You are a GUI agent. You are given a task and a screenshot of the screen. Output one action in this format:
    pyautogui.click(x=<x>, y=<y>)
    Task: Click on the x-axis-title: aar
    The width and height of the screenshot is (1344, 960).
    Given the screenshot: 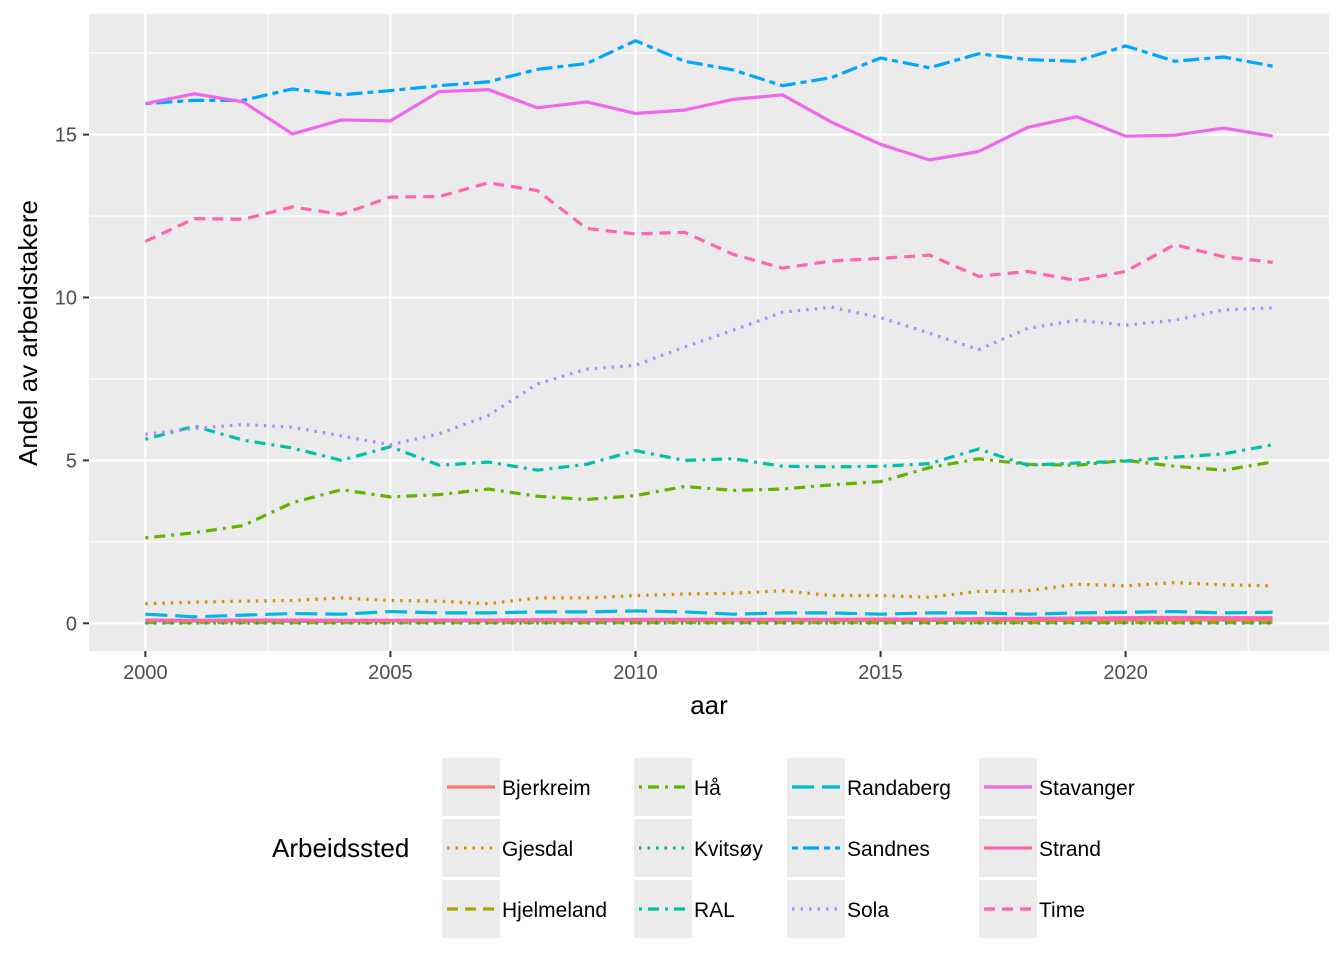 What is the action you would take?
    pyautogui.click(x=709, y=705)
    